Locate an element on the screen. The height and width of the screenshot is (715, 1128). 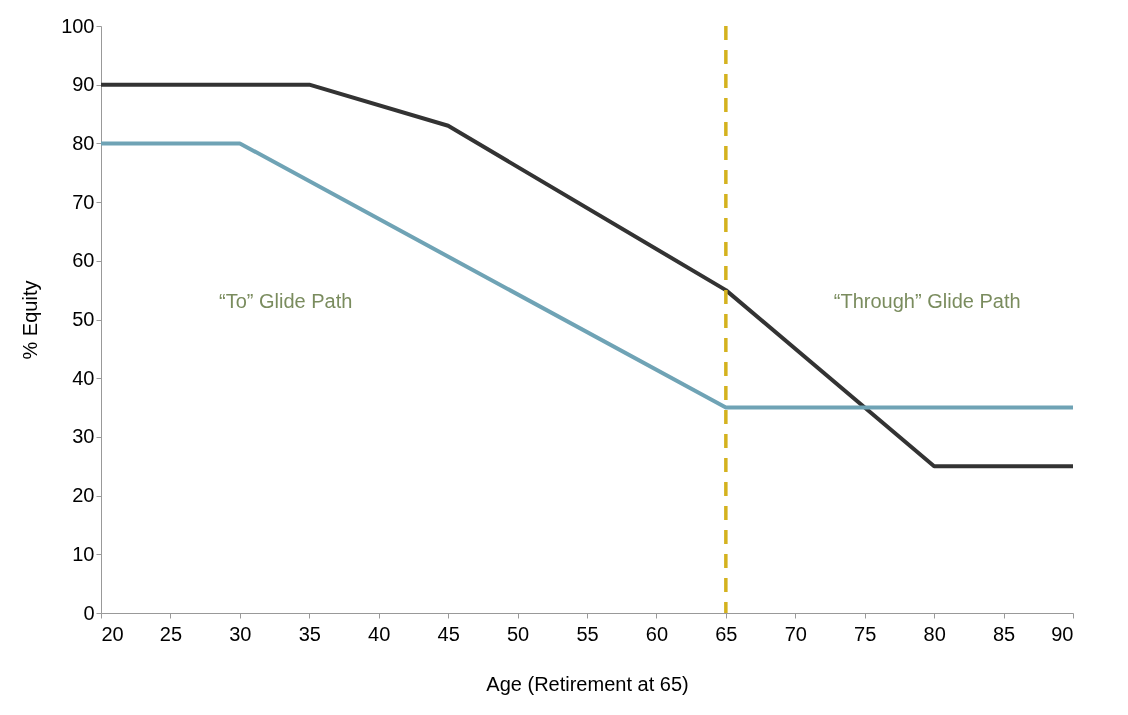
x-tick-label: 30 is located at coordinates (240, 633).